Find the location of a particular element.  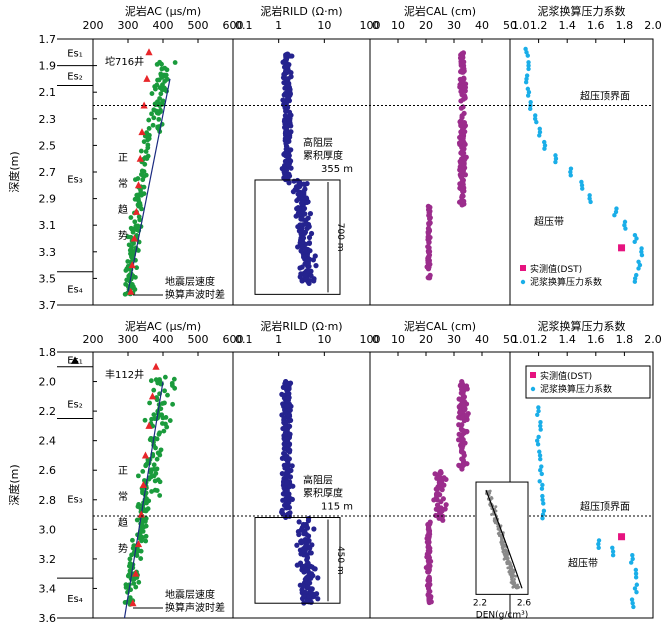

track-tick-label: 100 is located at coordinates (370, 339).